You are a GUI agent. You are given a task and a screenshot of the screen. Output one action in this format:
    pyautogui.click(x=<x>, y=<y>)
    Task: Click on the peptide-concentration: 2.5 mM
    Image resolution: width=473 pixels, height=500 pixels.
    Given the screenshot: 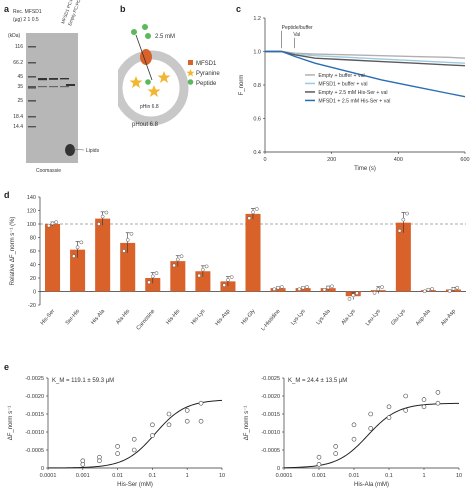 What is the action you would take?
    pyautogui.click(x=165, y=37)
    